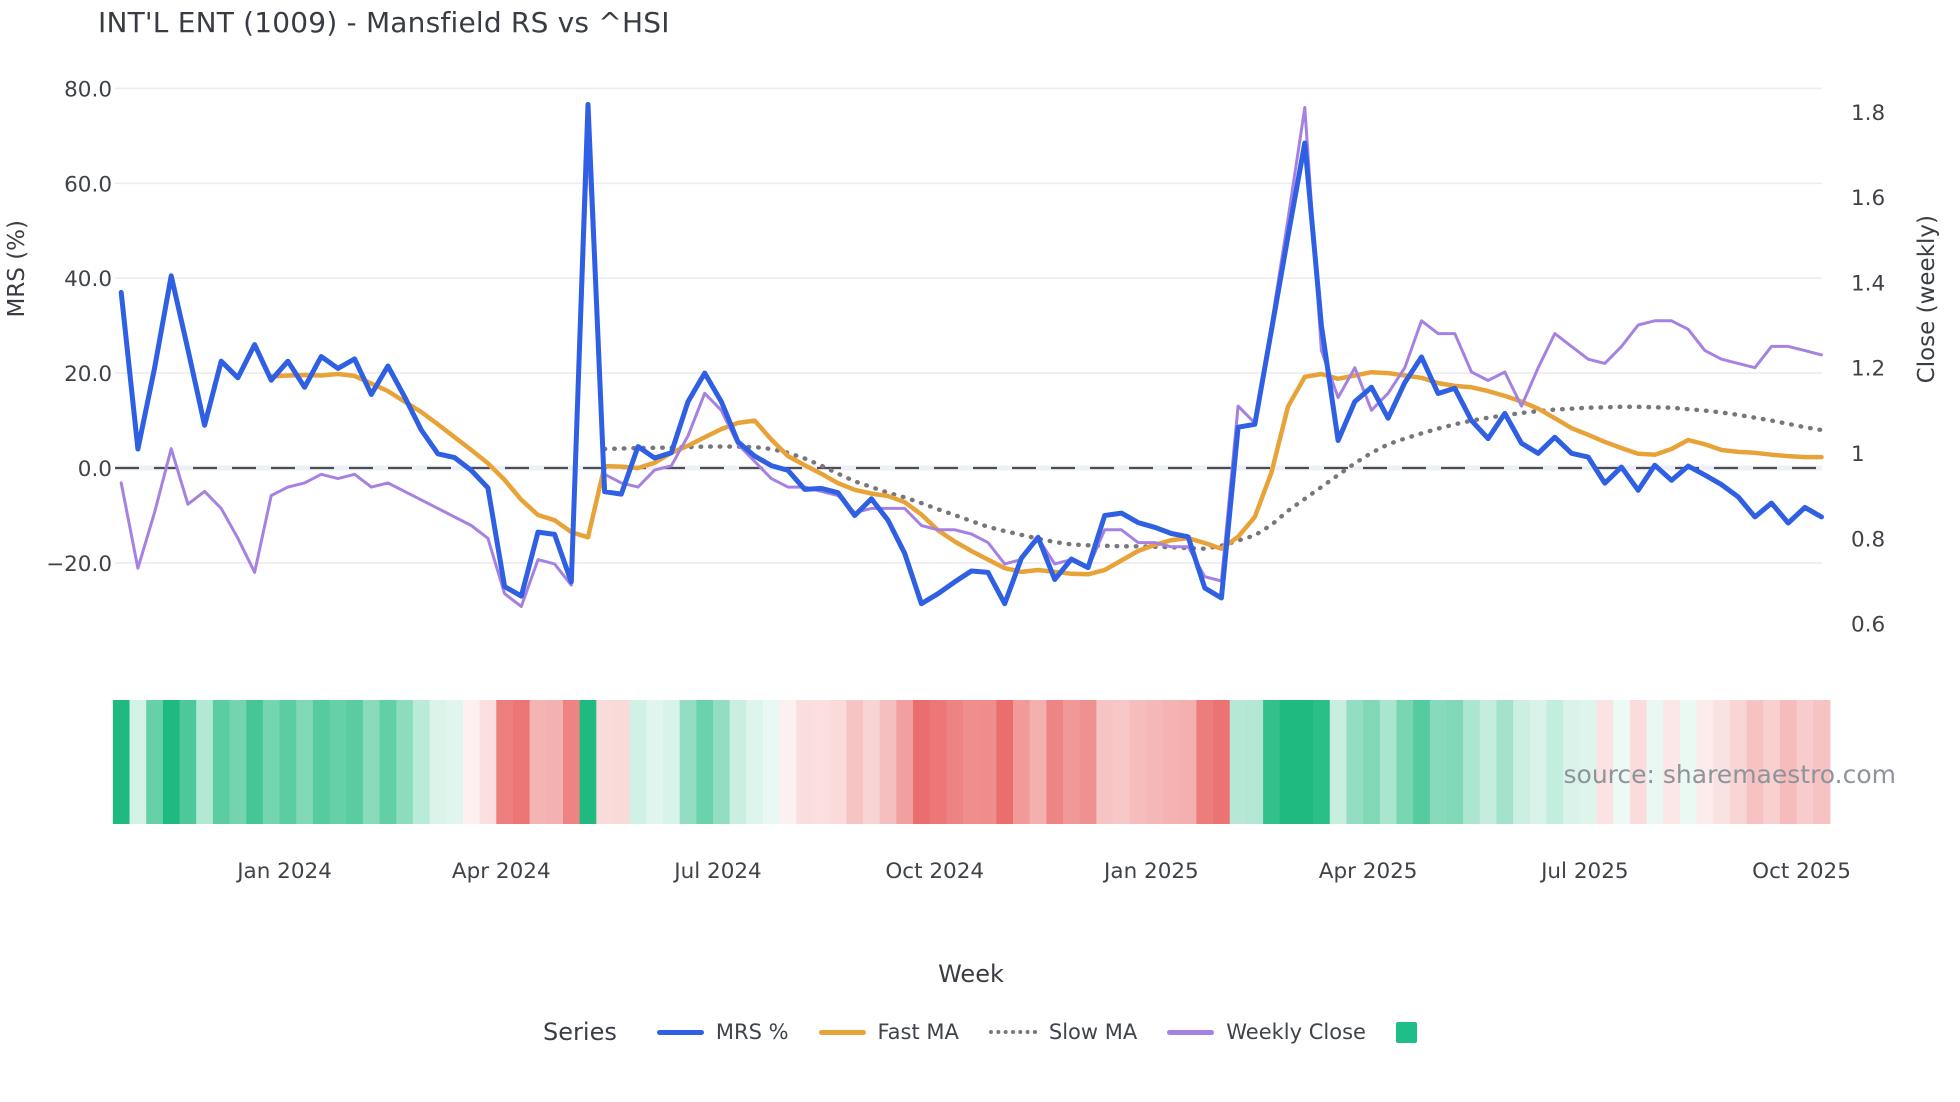 The image size is (1960, 1102). Describe the element at coordinates (1868, 113) in the screenshot. I see `right-axis-tick: 1.8` at that location.